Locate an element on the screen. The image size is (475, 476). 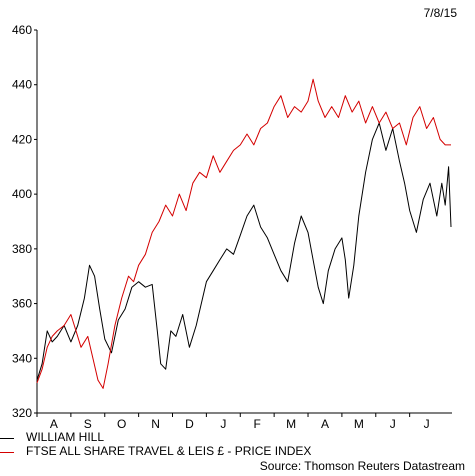
y-tick-label: 400 is located at coordinates (22, 194).